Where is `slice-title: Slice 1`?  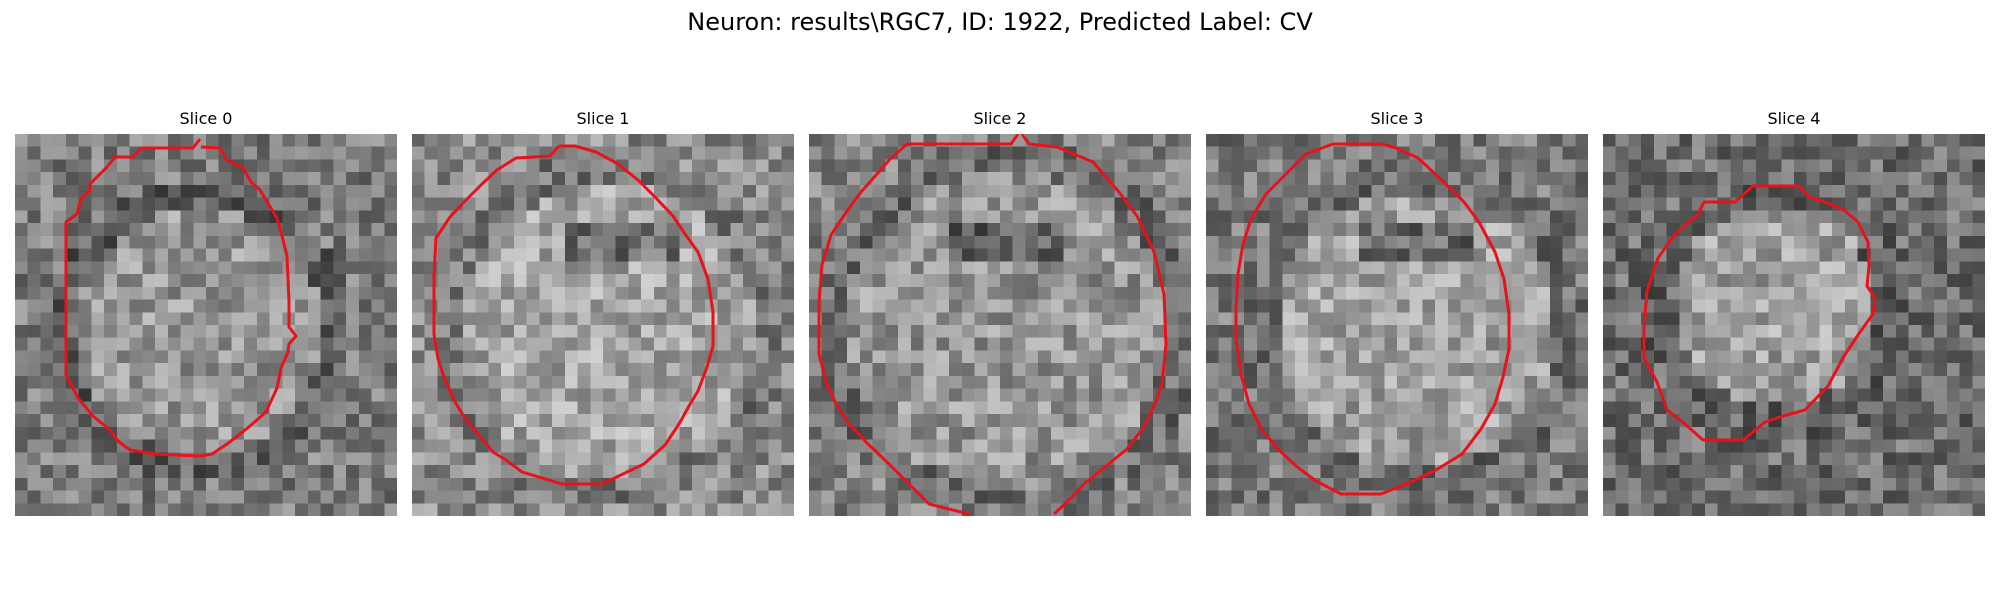 slice-title: Slice 1 is located at coordinates (603, 118).